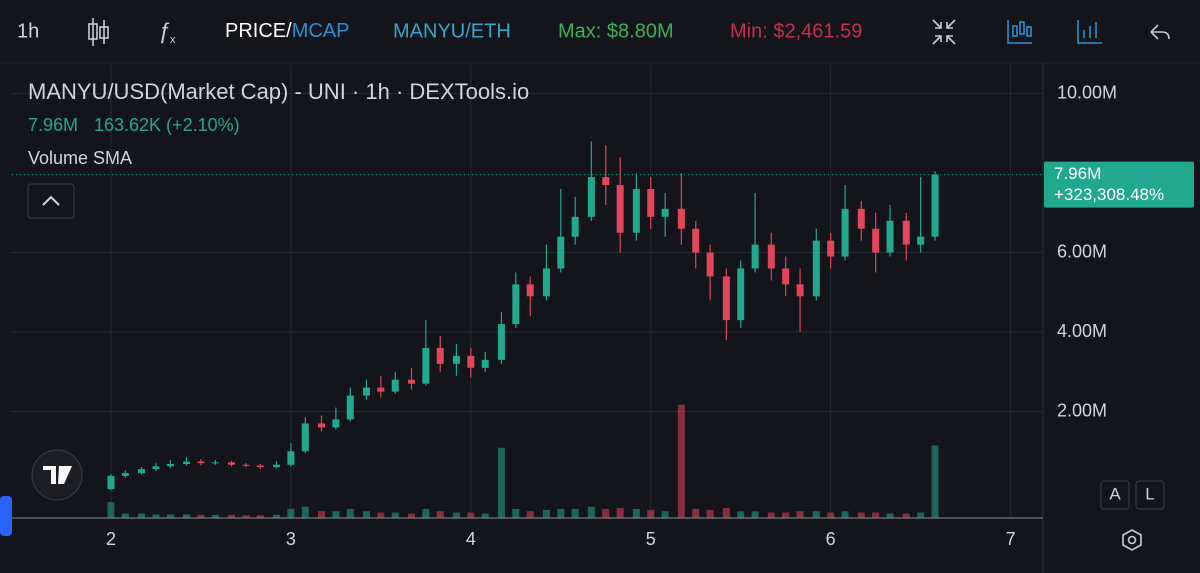 The height and width of the screenshot is (573, 1200). Describe the element at coordinates (258, 31) in the screenshot. I see `price-toggle: PRICE/` at that location.